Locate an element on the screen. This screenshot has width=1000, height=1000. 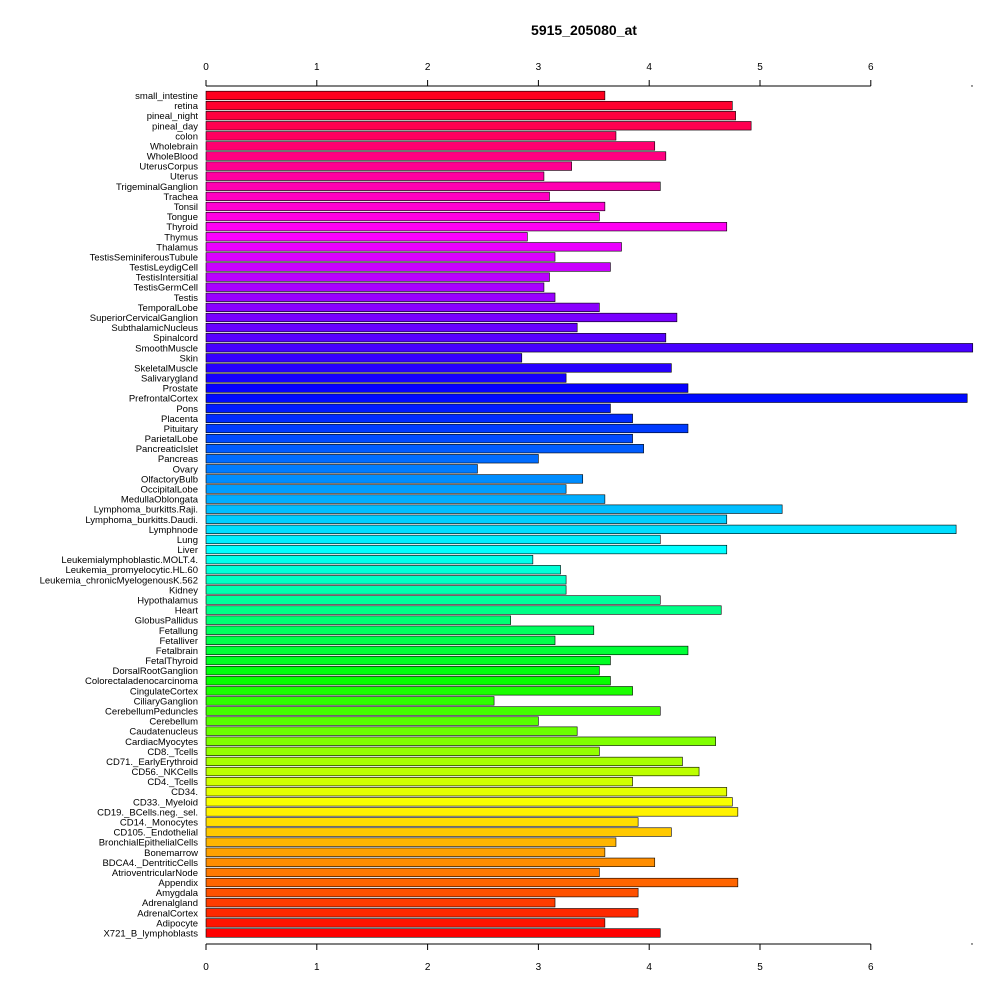
category-label: Pons is located at coordinates (187, 409).